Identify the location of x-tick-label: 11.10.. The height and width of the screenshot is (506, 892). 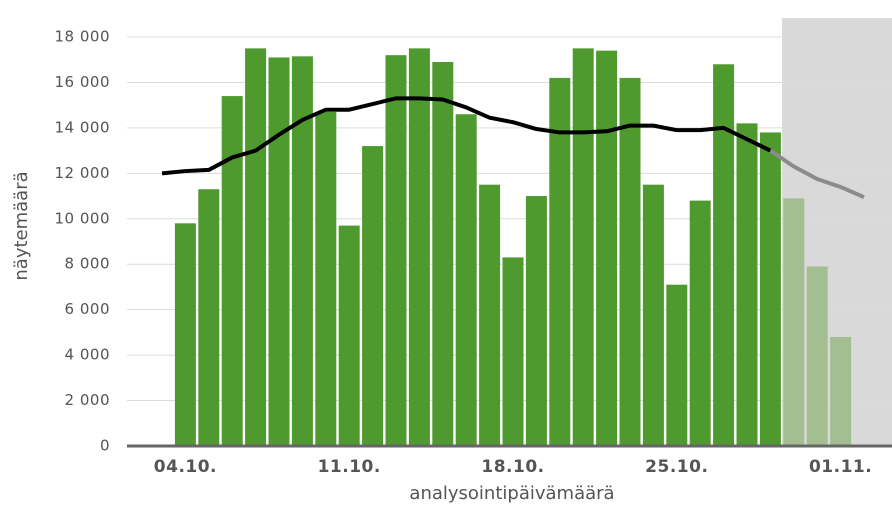
(349, 467).